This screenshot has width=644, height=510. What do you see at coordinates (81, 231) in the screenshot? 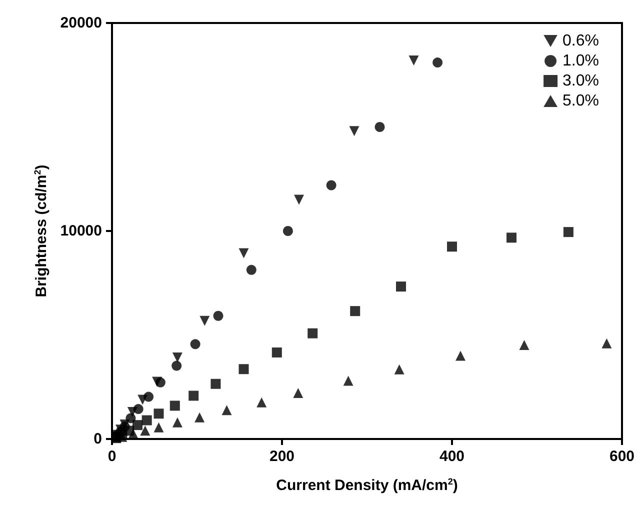
I see `y-tick-label: 10000` at bounding box center [81, 231].